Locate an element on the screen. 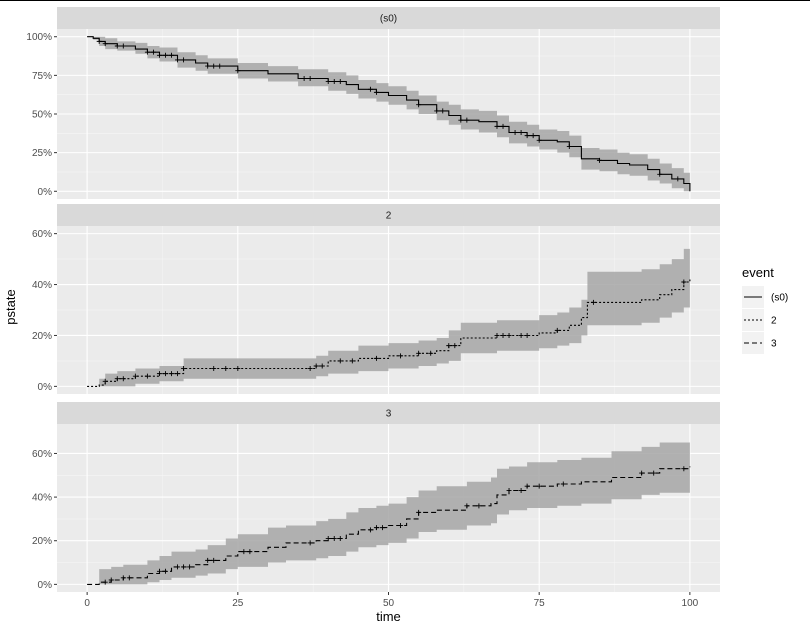  x-tick-label: 50 is located at coordinates (389, 603).